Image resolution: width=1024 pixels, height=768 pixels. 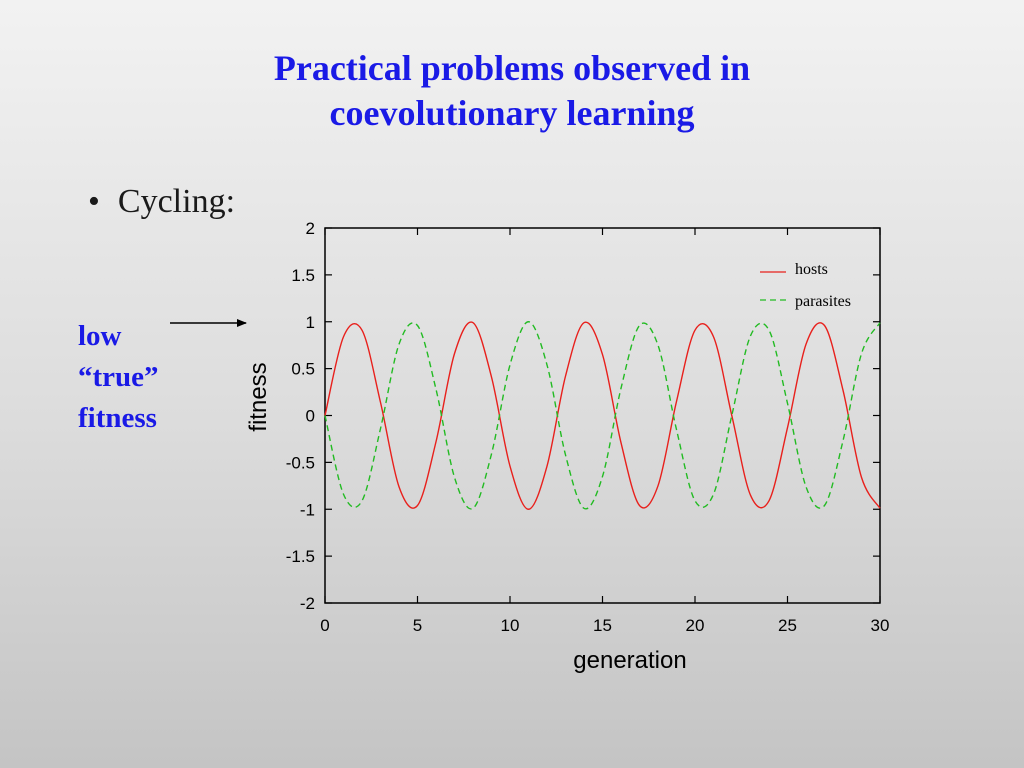 I want to click on annotation-line-2: “true”, so click(x=118, y=377).